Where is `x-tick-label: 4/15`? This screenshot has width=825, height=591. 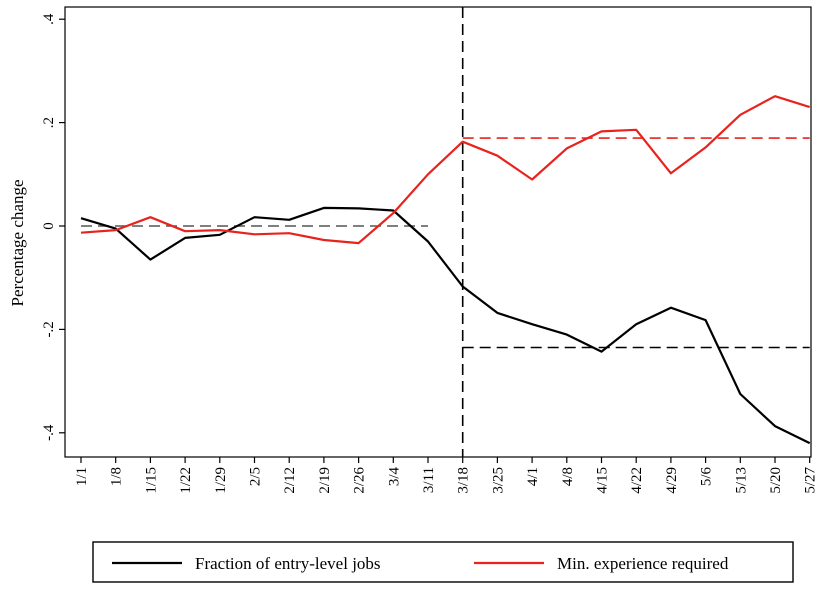 x-tick-label: 4/15 is located at coordinates (603, 480).